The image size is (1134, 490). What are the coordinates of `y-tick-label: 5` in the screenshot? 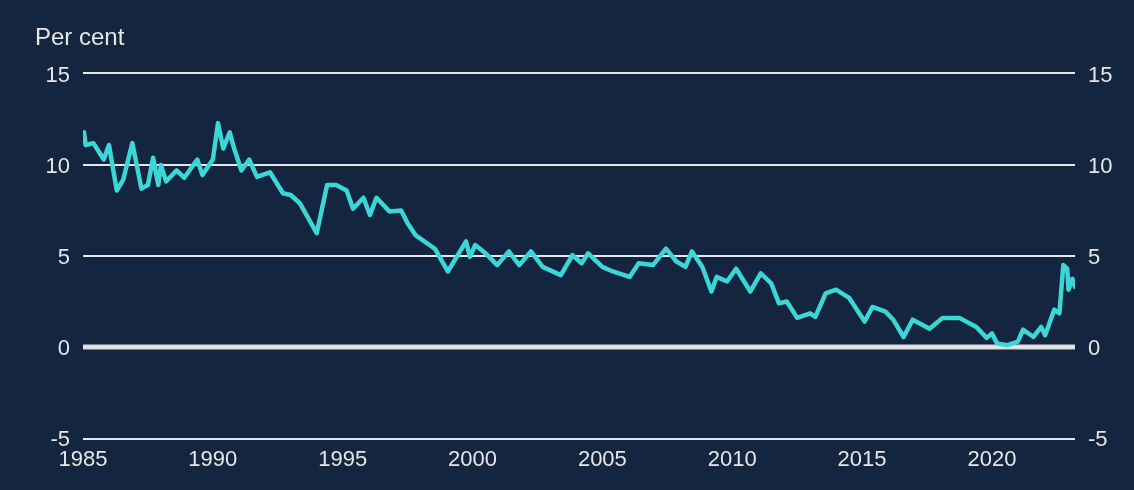 It's located at (63, 256).